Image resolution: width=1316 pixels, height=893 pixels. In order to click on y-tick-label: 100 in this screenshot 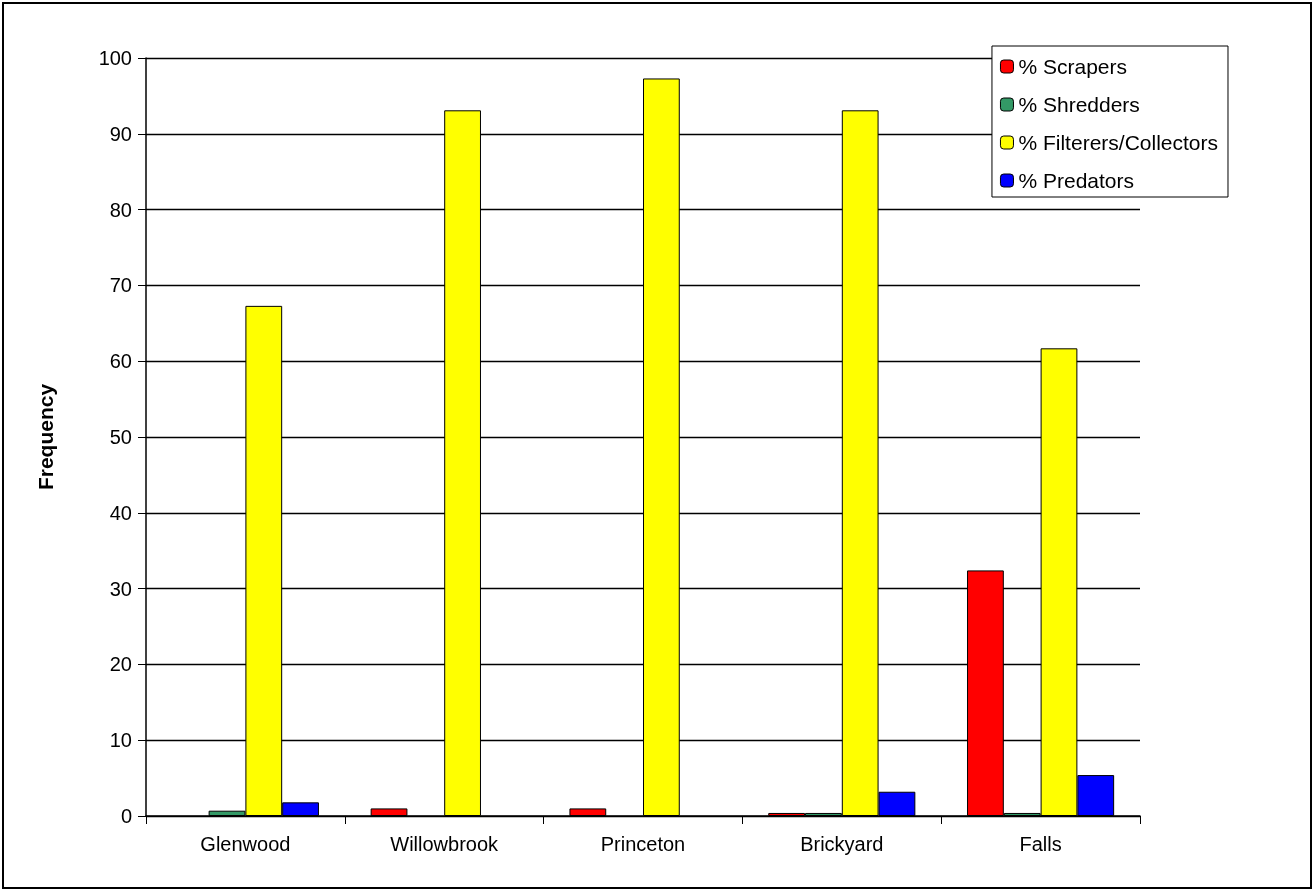, I will do `click(115, 58)`.